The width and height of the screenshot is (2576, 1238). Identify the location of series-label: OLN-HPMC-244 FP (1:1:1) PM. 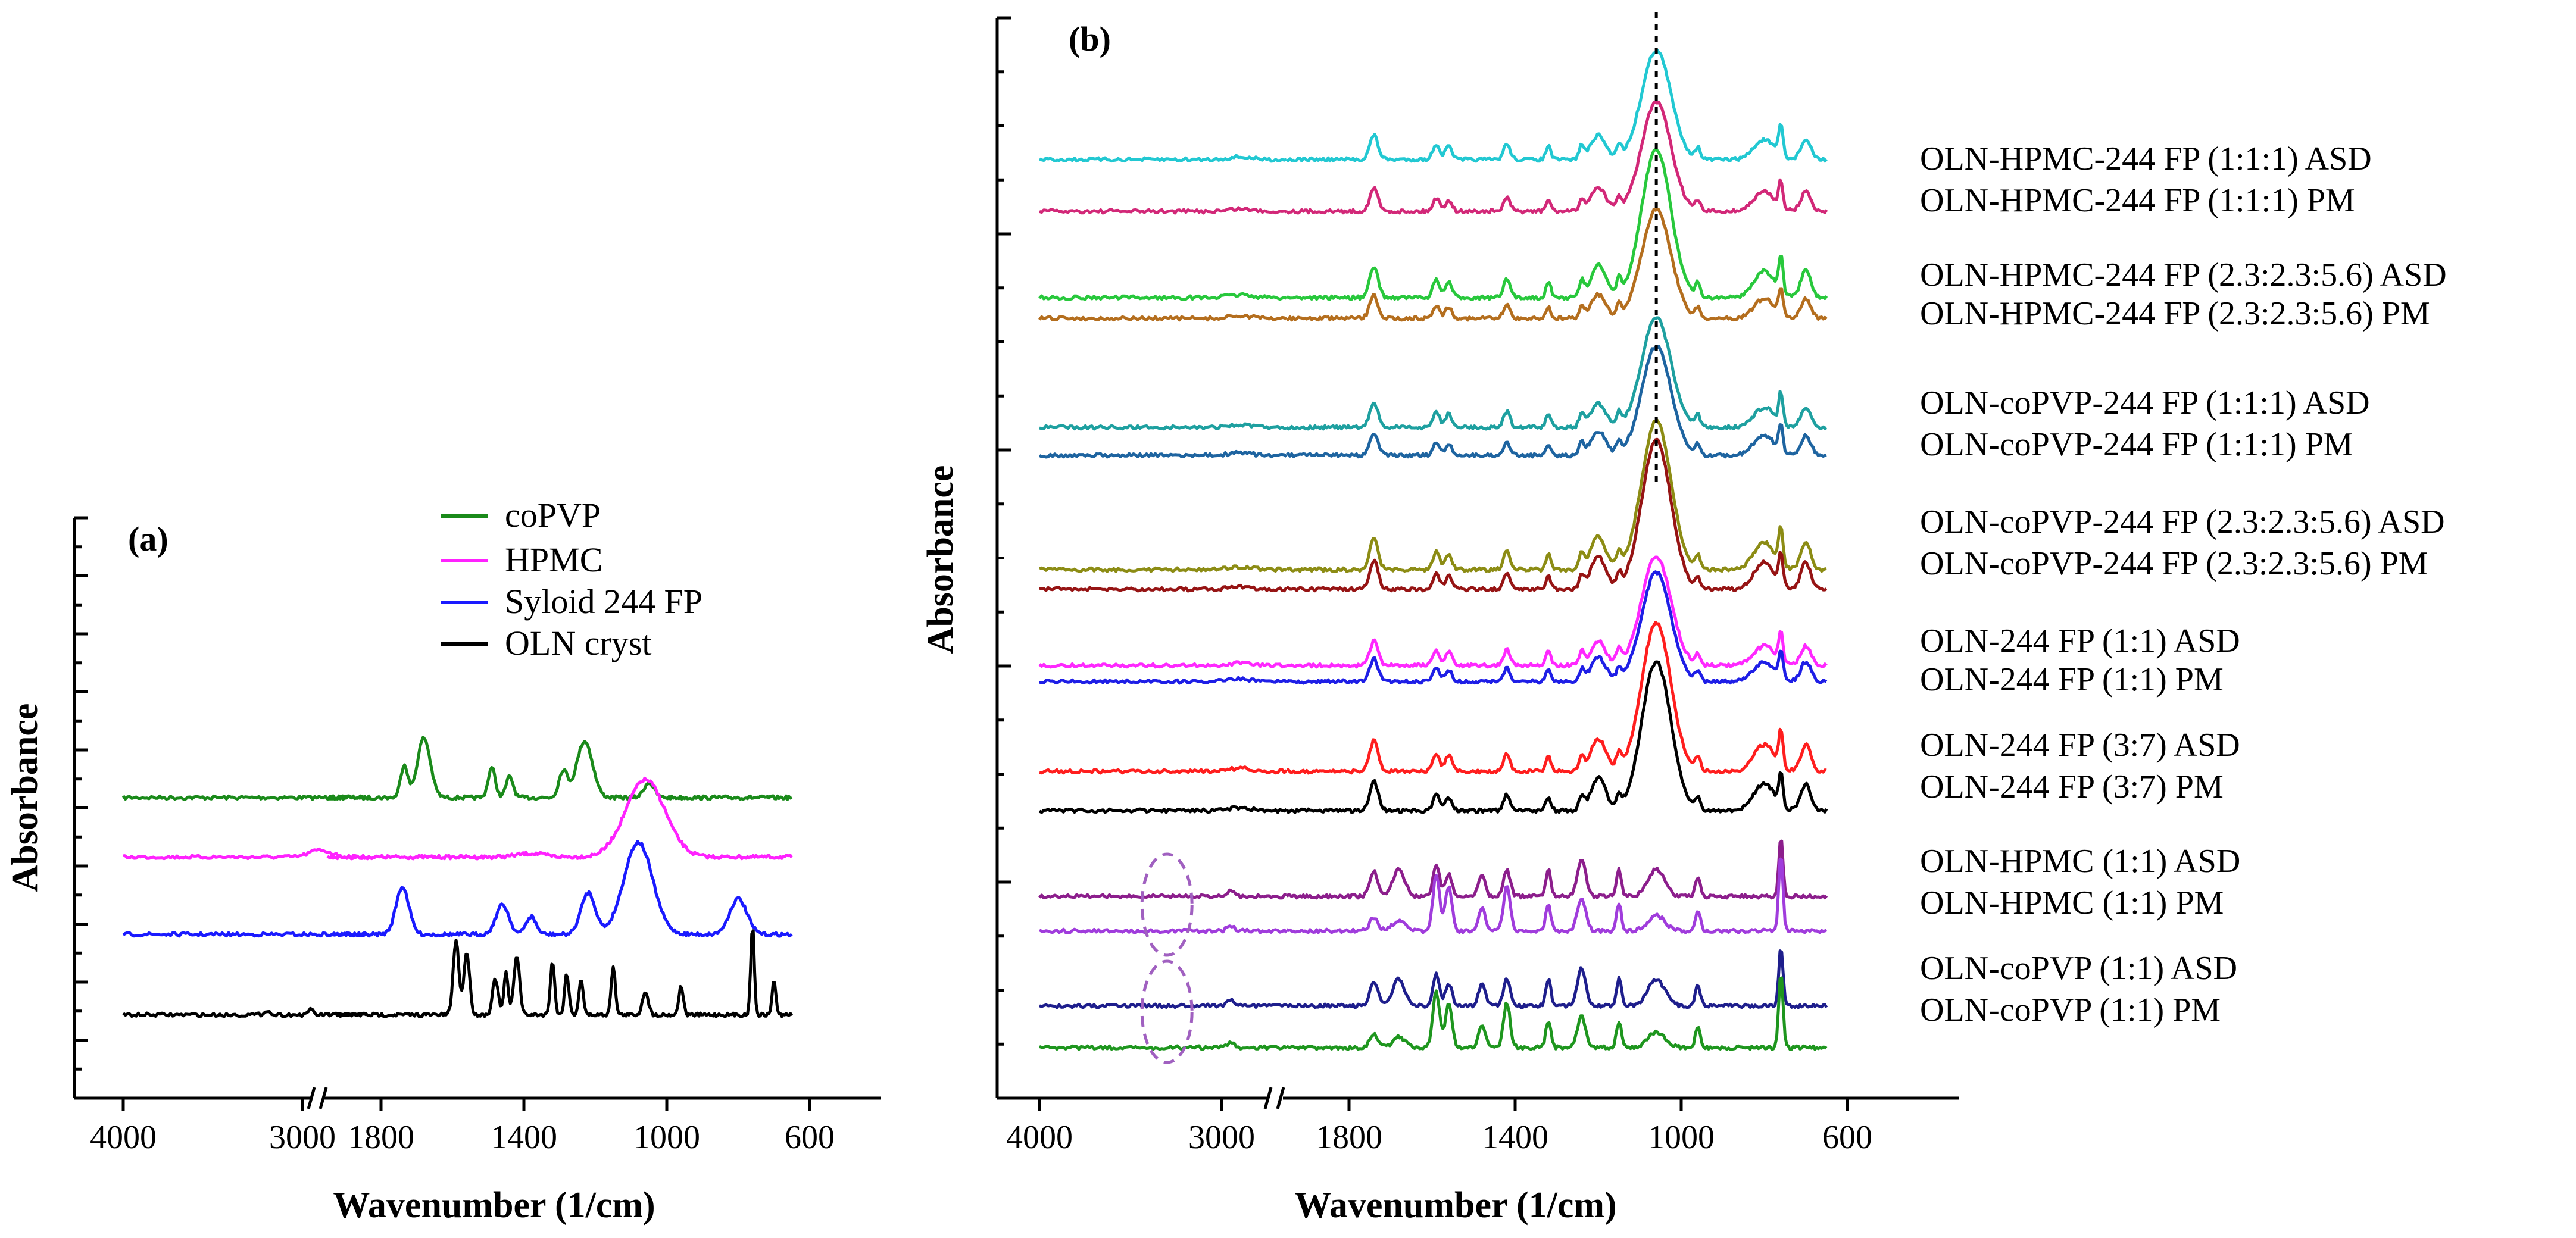
(2137, 201).